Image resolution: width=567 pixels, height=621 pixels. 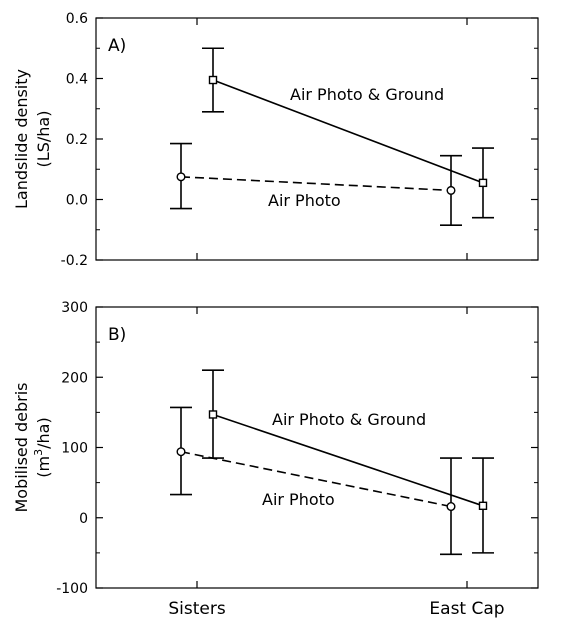 What do you see at coordinates (74, 378) in the screenshot?
I see `y-tick-label: 200` at bounding box center [74, 378].